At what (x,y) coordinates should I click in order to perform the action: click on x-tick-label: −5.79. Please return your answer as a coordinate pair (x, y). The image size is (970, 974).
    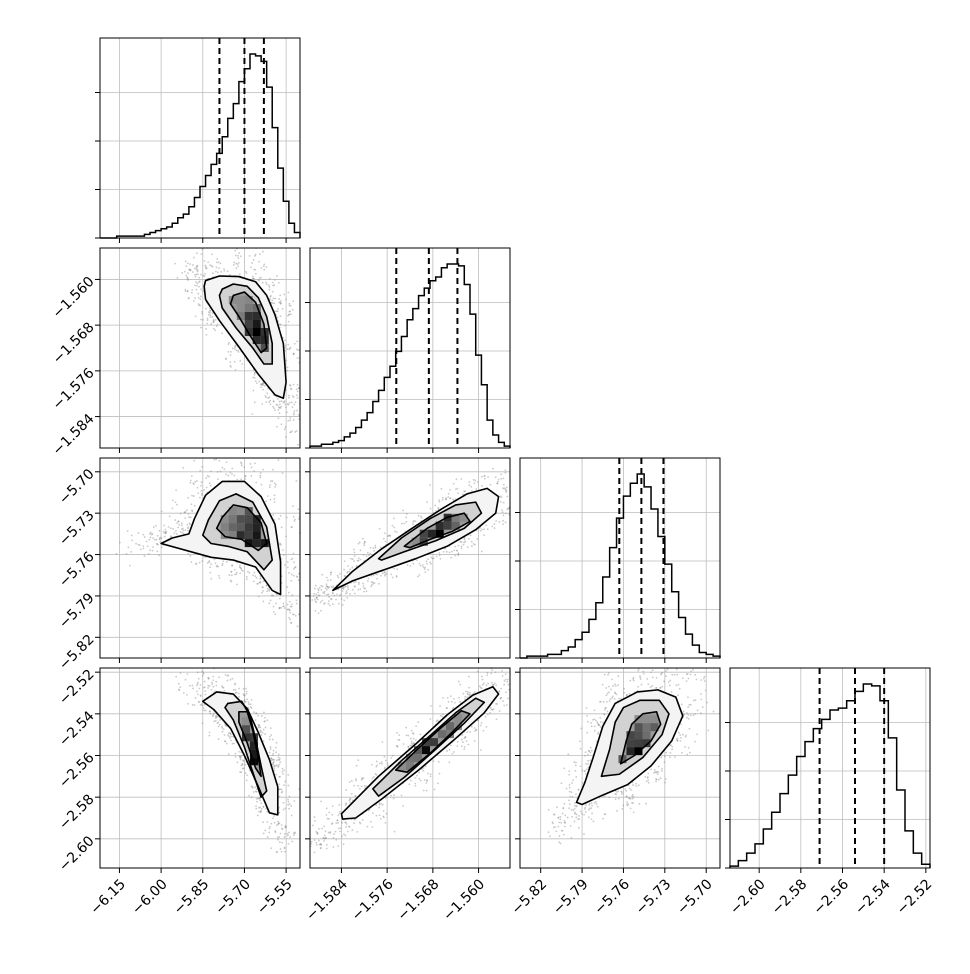
    Looking at the image, I should click on (571, 897).